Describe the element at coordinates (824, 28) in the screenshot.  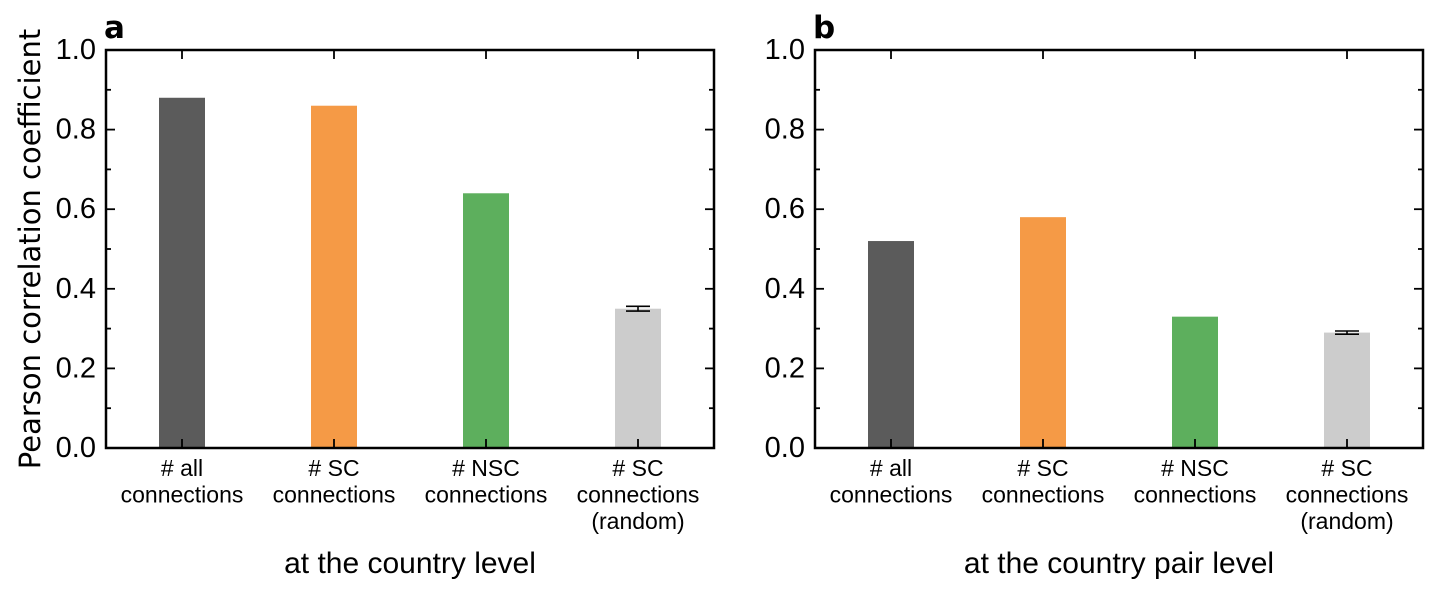
I see `panel-label: b` at that location.